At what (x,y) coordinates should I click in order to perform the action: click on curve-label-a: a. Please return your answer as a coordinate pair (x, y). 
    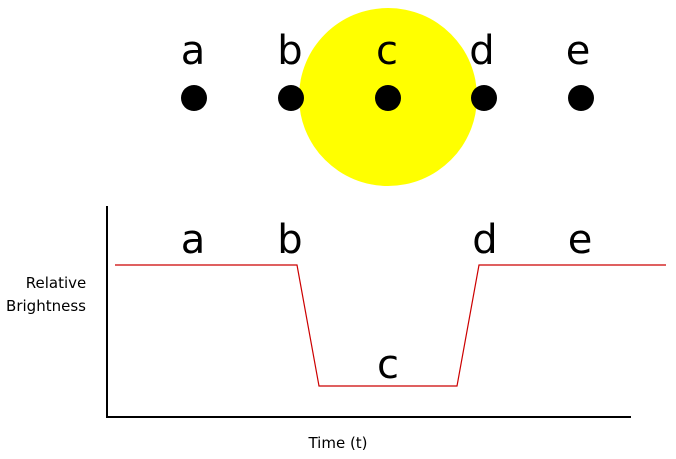
    Looking at the image, I should click on (193, 240).